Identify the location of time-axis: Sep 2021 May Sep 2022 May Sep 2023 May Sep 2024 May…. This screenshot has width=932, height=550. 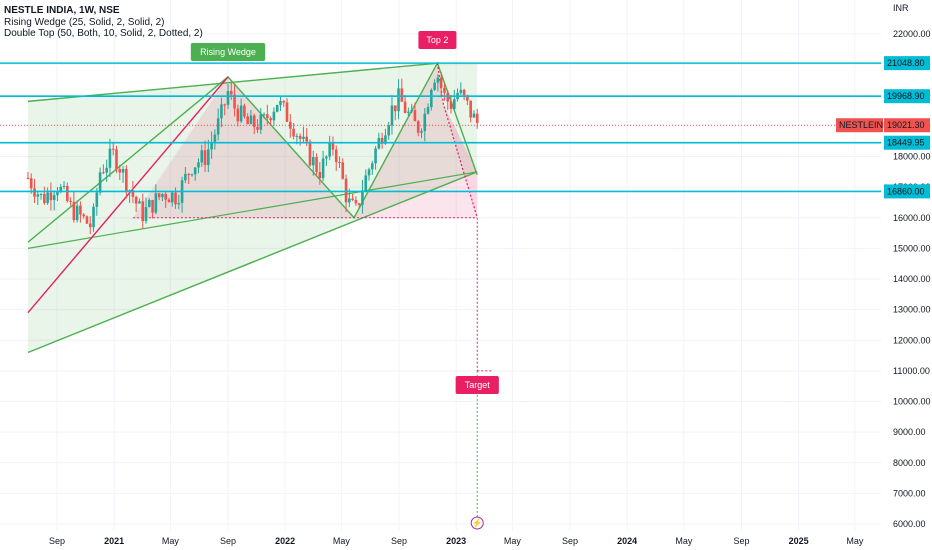
(456, 541).